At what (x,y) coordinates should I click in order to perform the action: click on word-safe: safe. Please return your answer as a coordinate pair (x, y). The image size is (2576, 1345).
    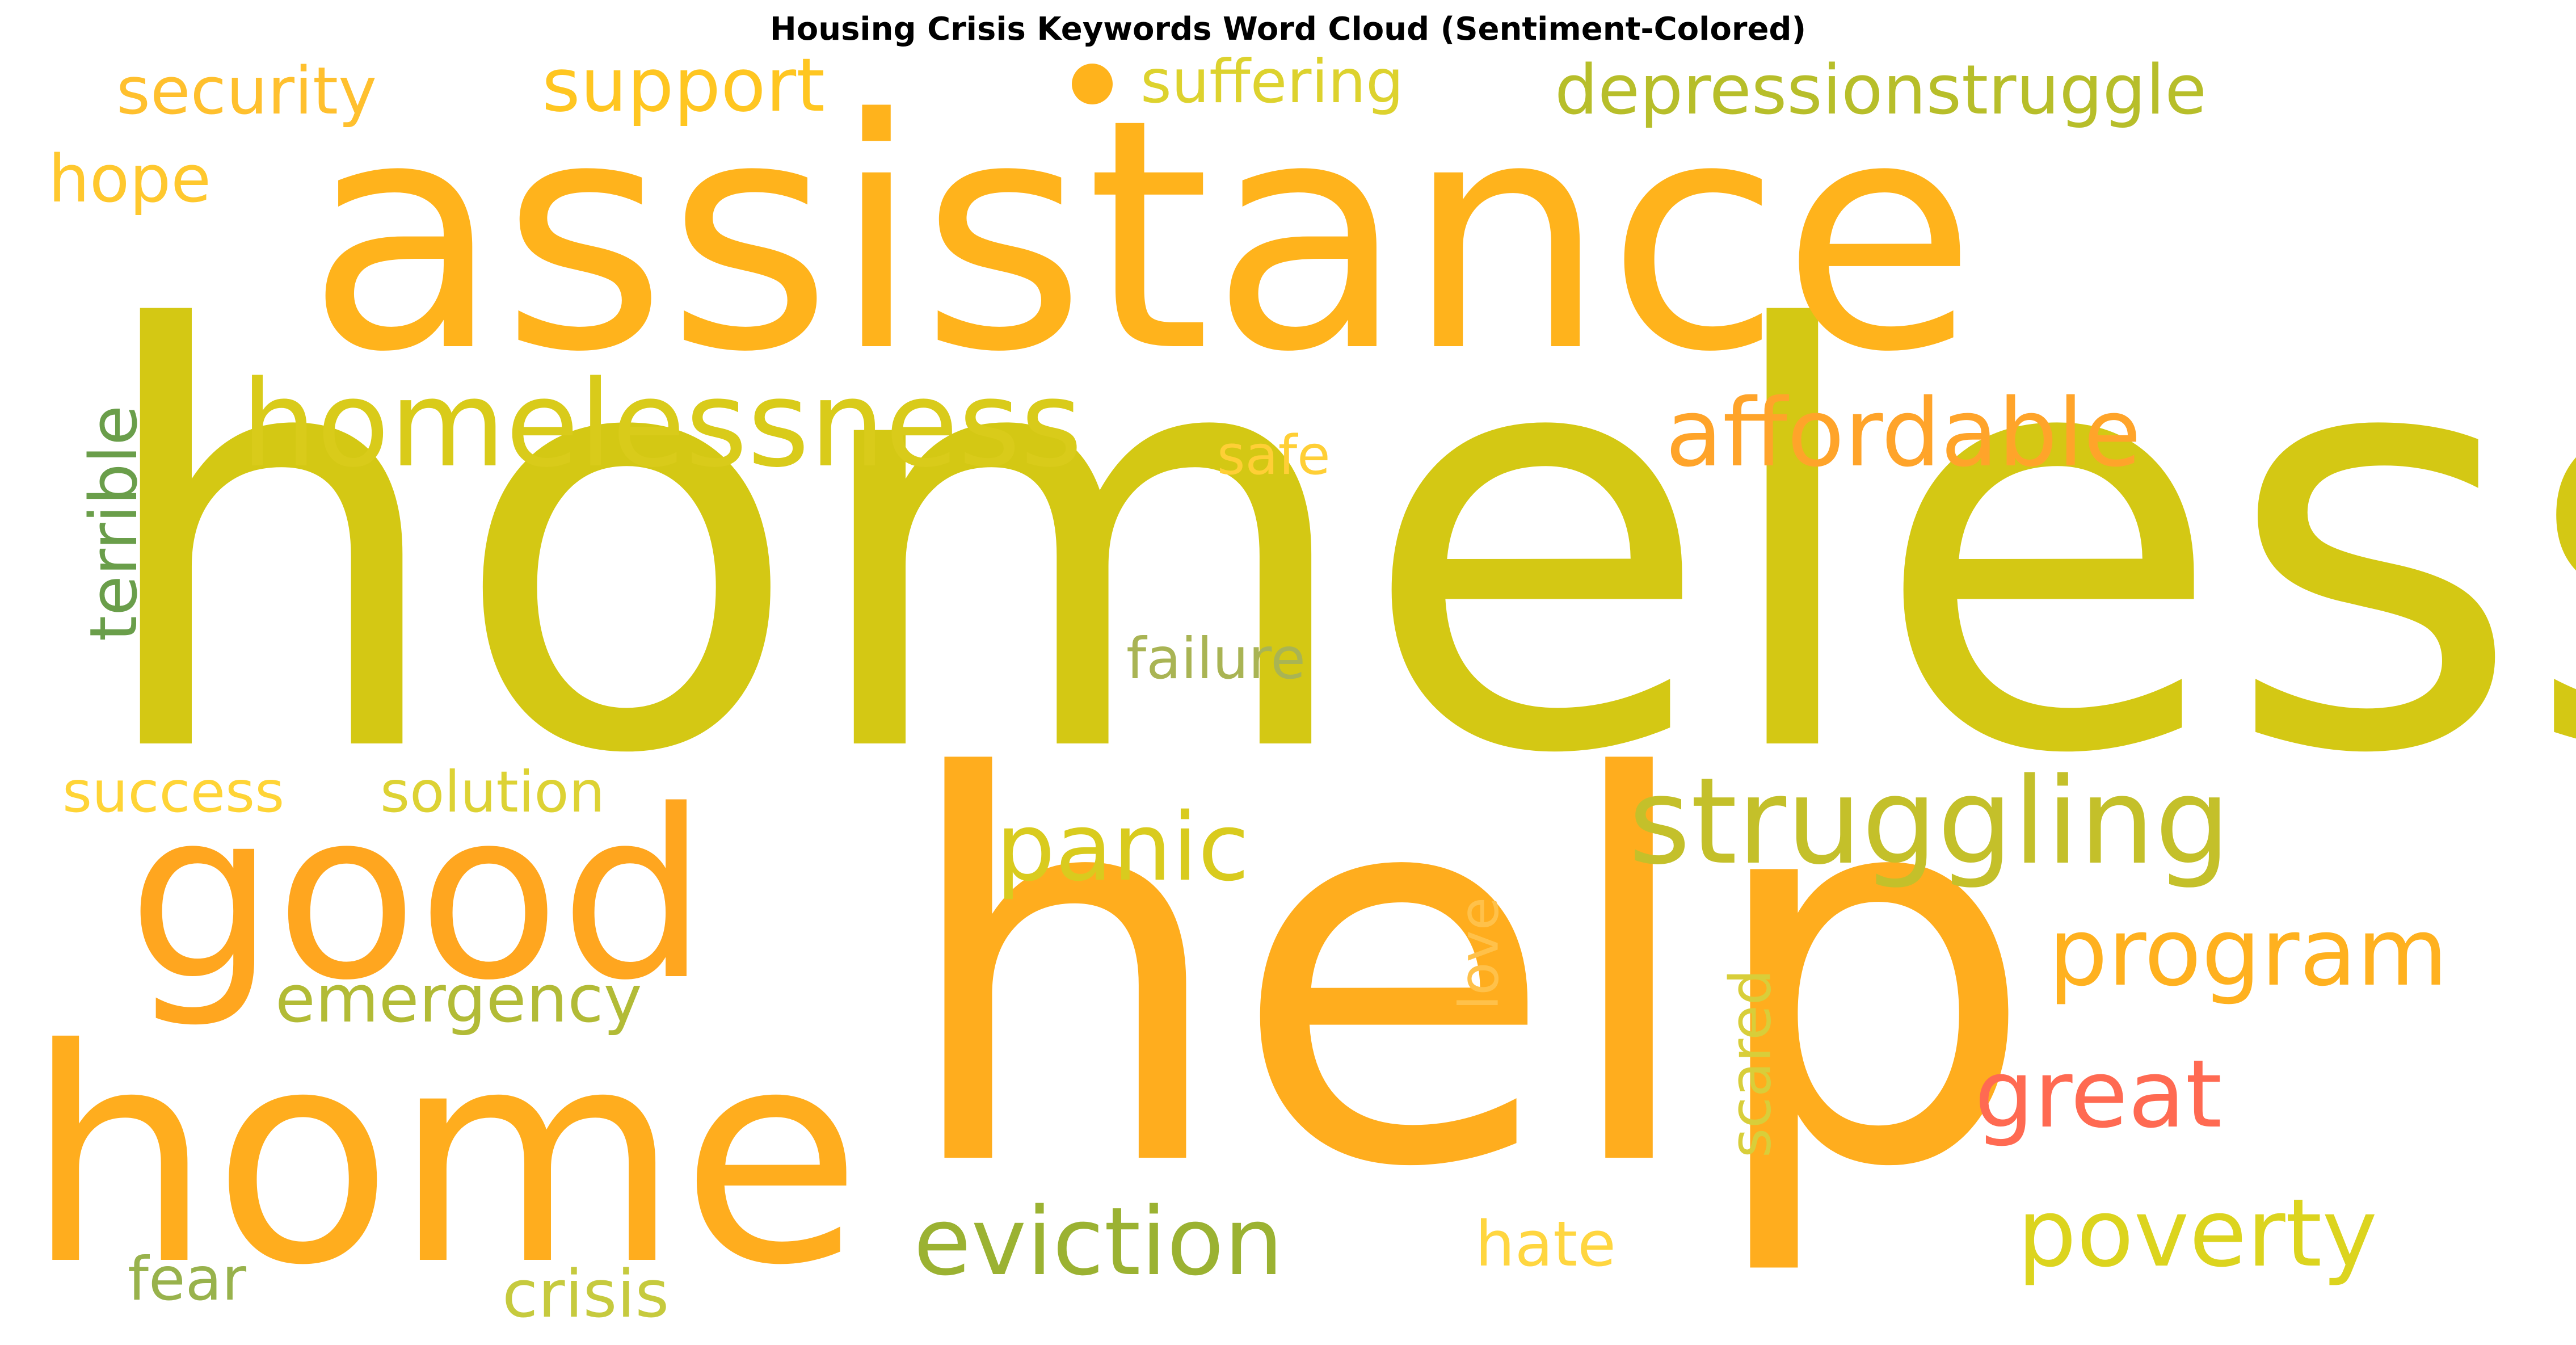
    Looking at the image, I should click on (1274, 455).